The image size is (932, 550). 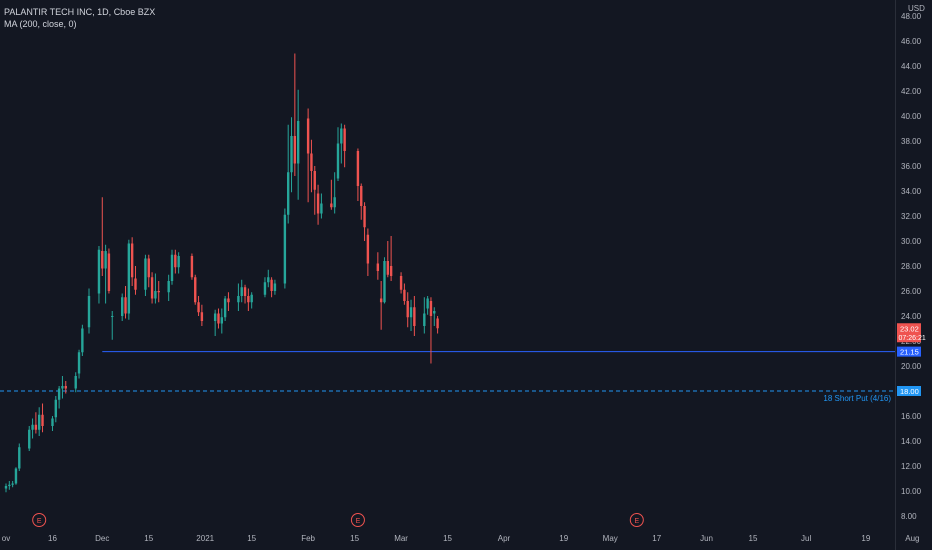 I want to click on time-tick-label: 17, so click(x=656, y=538).